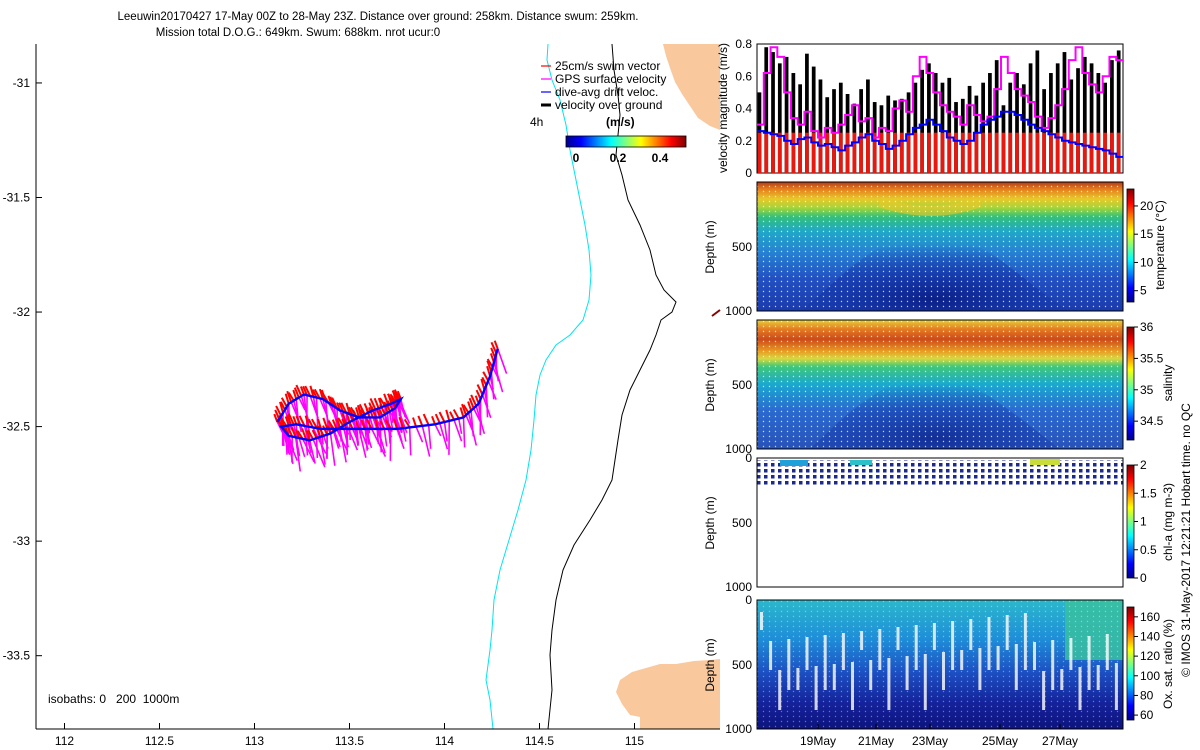 The height and width of the screenshot is (750, 1200). What do you see at coordinates (742, 247) in the screenshot?
I see `temperature-ytick-500: 500` at bounding box center [742, 247].